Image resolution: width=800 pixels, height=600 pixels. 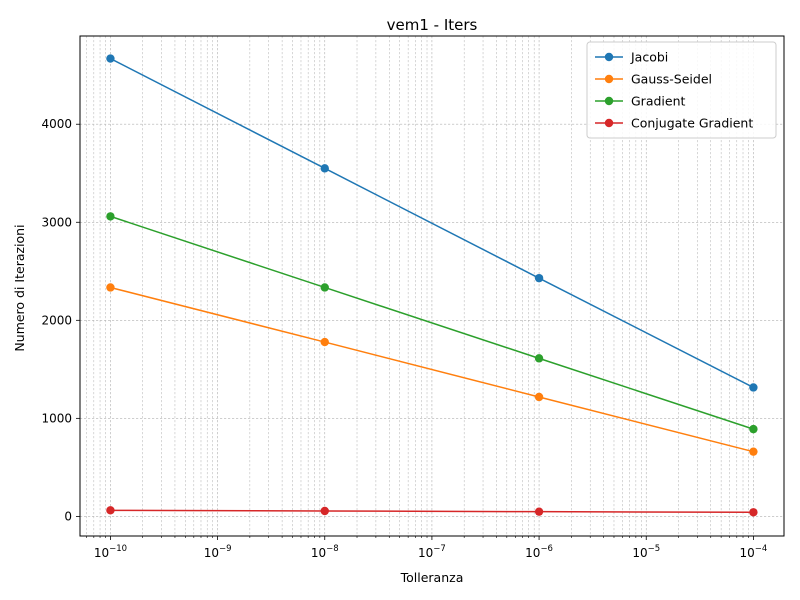 What do you see at coordinates (539, 552) in the screenshot?
I see `x-tick-label: 10⁻⁶` at bounding box center [539, 552].